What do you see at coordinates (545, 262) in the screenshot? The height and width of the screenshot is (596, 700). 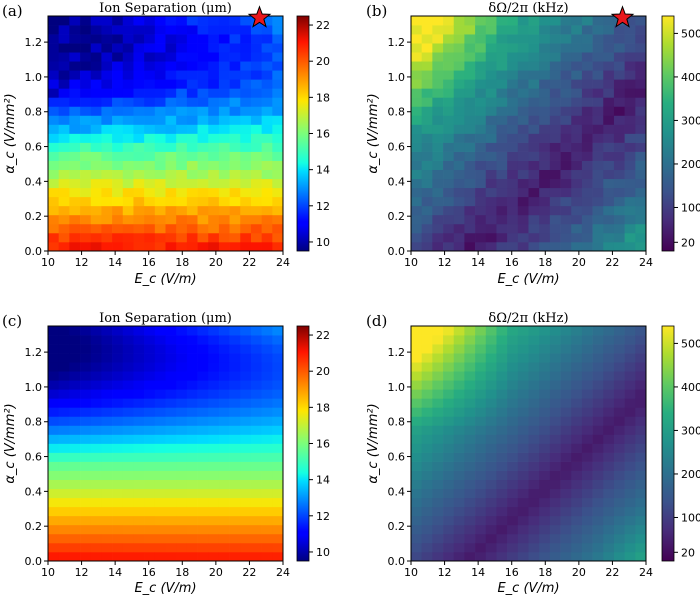 I see `x-tick-label: 18` at bounding box center [545, 262].